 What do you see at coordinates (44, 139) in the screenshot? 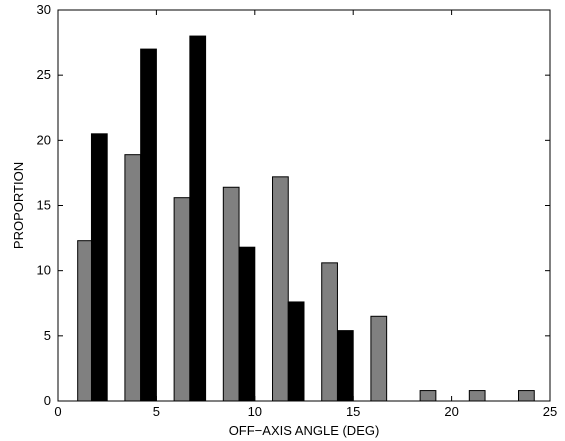
I see `y-tick-label-4: 20` at bounding box center [44, 139].